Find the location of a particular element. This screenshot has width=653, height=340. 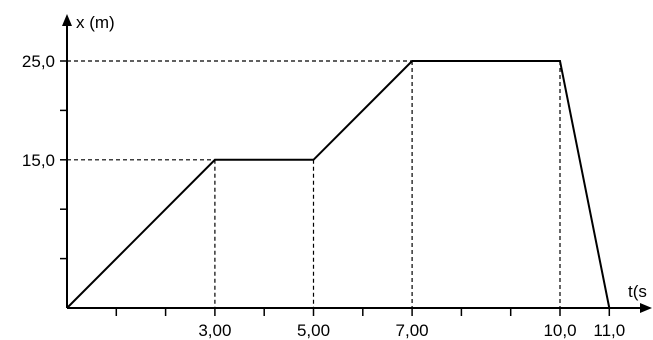

x-tick-label: 3,00 is located at coordinates (214, 330).